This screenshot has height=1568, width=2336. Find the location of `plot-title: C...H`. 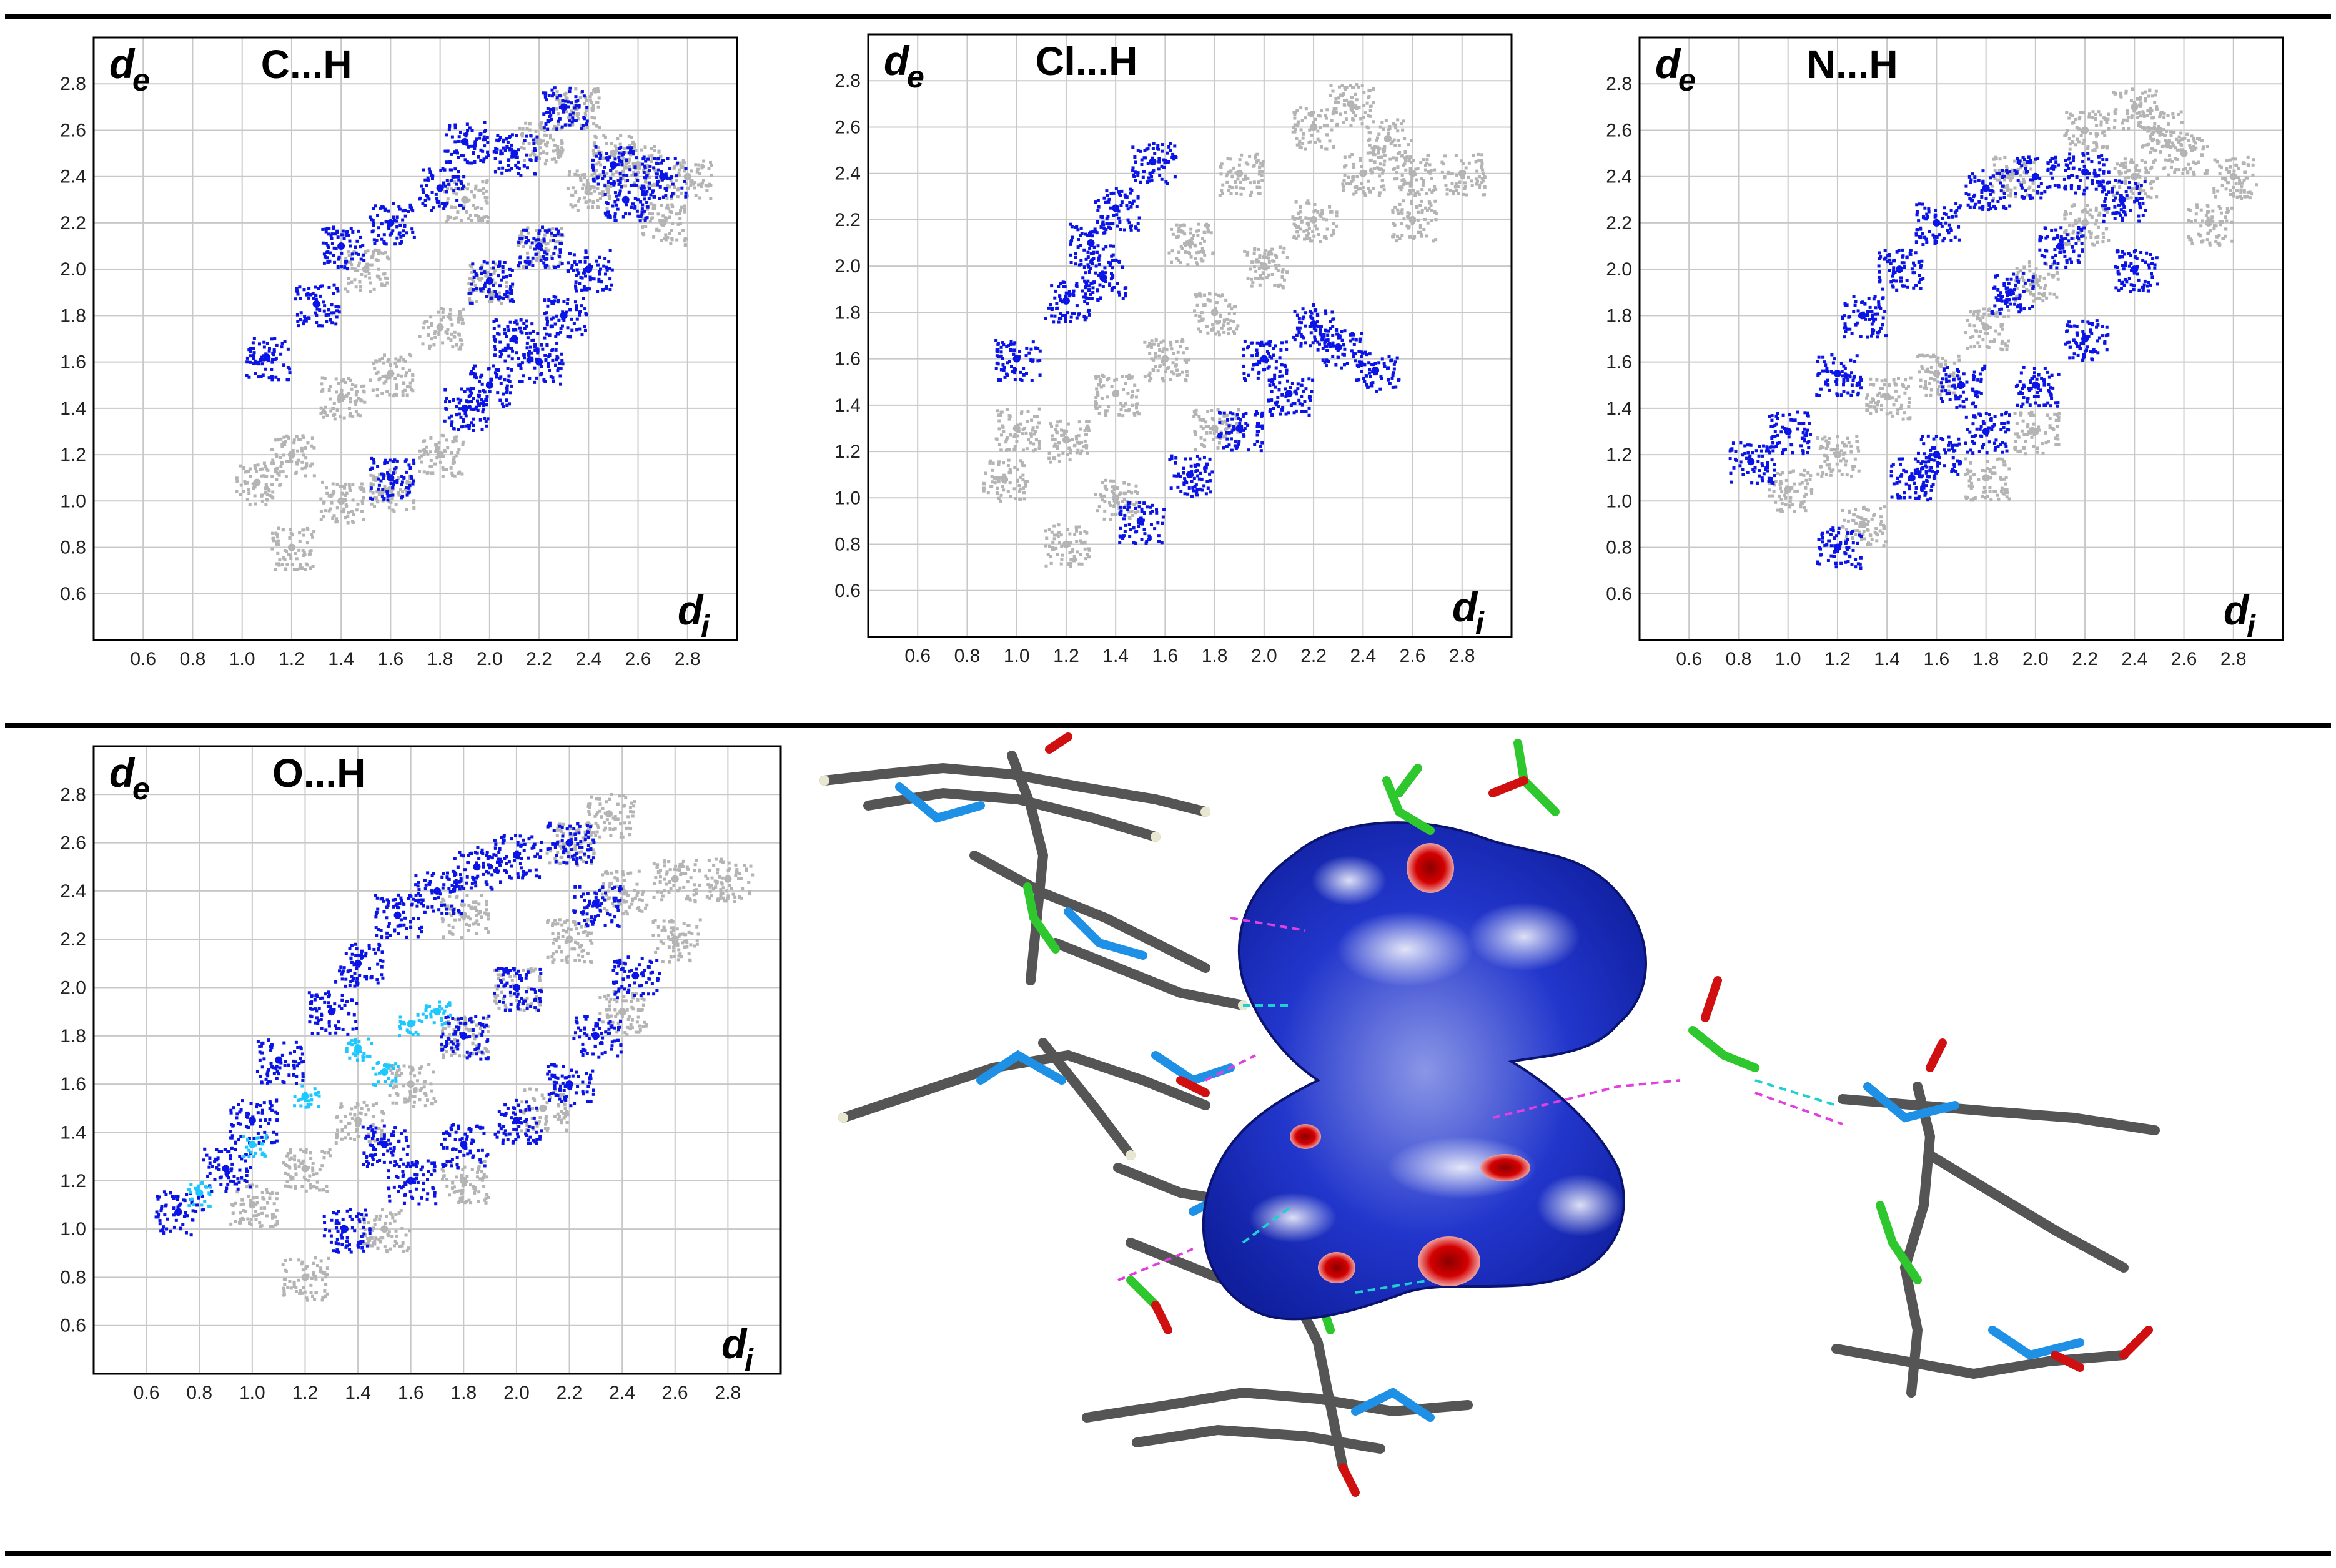

plot-title: C...H is located at coordinates (306, 64).